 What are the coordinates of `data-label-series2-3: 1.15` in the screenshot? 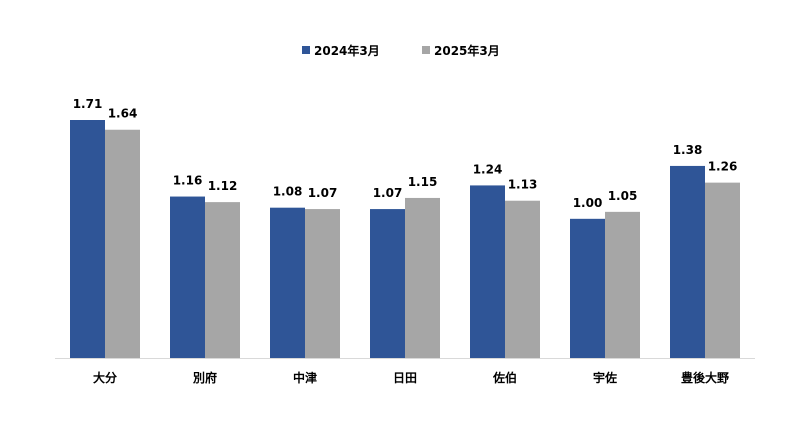 It's located at (423, 182).